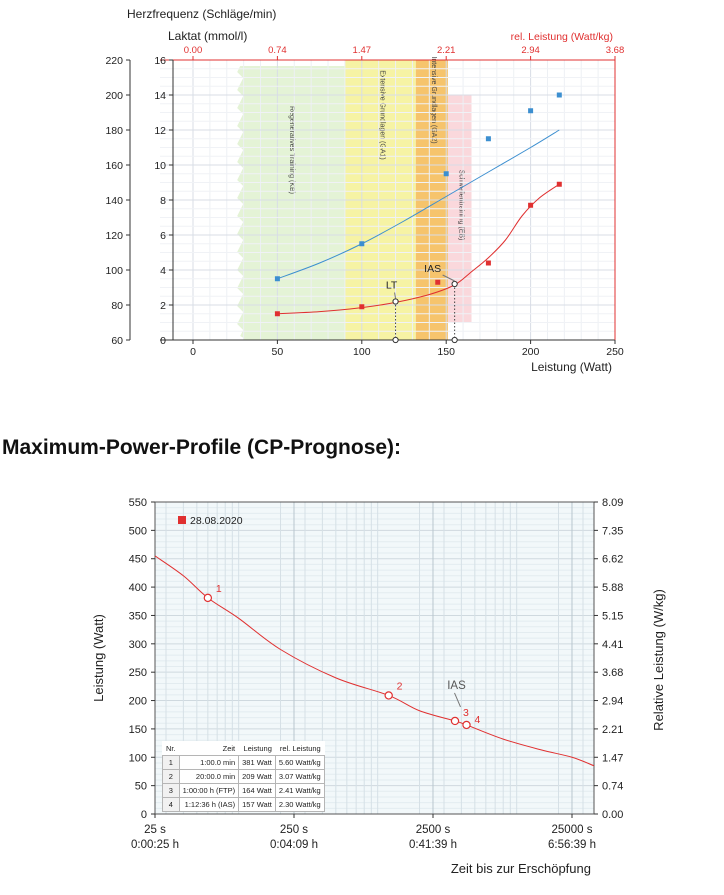 This screenshot has height=895, width=724. I want to click on table-row: 3 1:00:00 h (FTP) 164 Watt 2.41 Watt/kg, so click(243, 790).